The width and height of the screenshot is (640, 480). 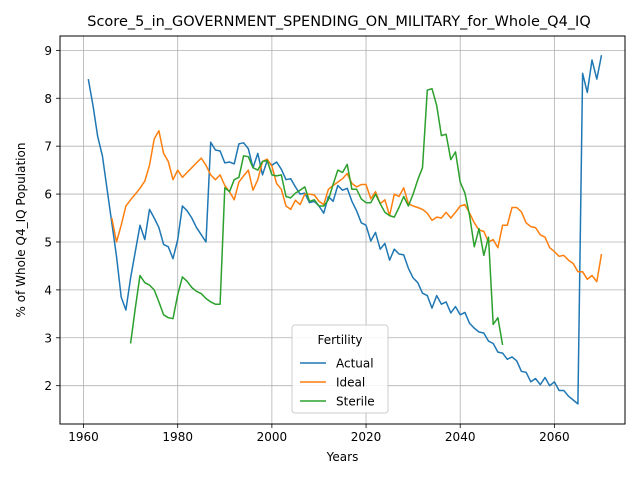 What do you see at coordinates (48, 195) in the screenshot?
I see `y-tick-label: 6` at bounding box center [48, 195].